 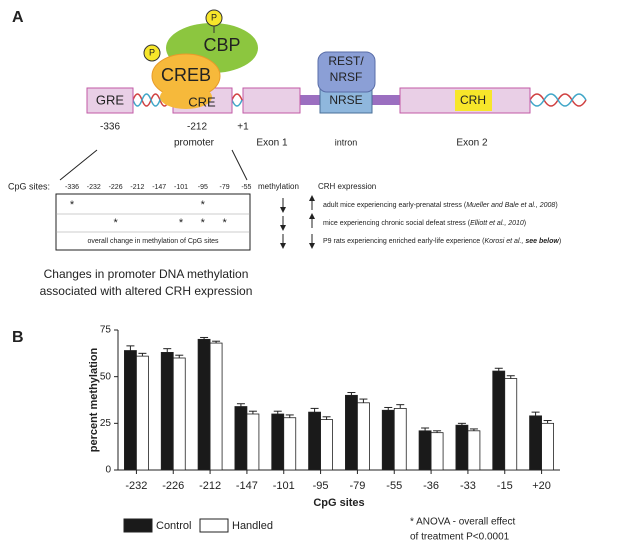 I want to click on panel-label: A, so click(x=18, y=17).